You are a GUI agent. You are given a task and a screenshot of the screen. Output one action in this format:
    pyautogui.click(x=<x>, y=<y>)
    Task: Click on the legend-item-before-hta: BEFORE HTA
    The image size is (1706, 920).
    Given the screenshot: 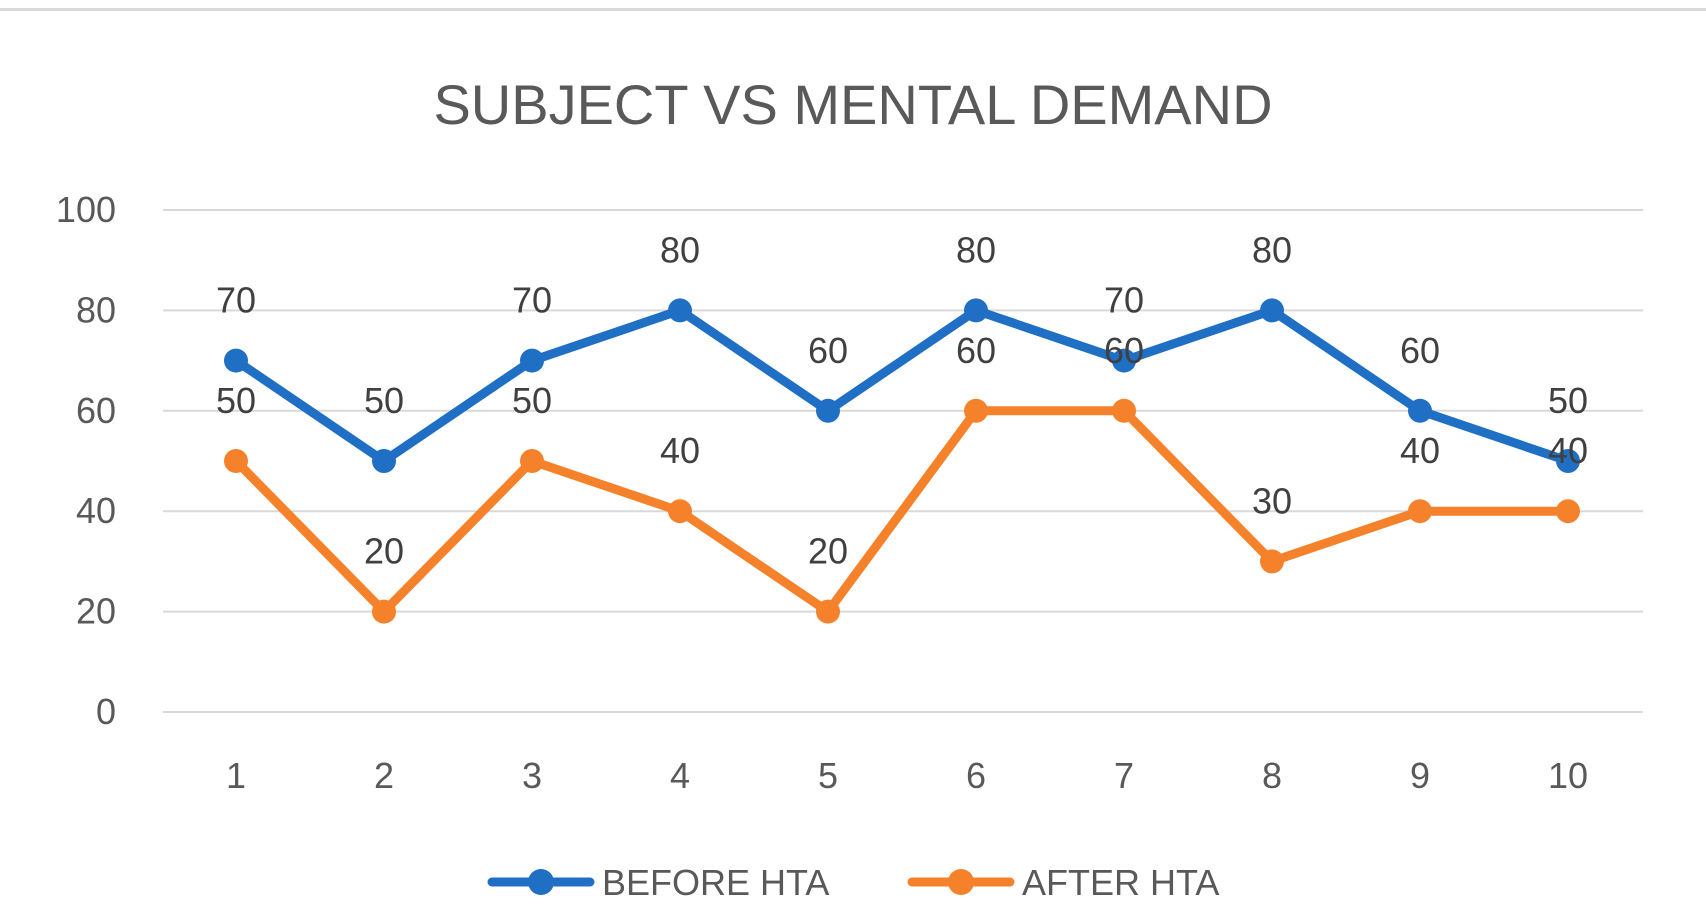 What is the action you would take?
    pyautogui.click(x=658, y=882)
    